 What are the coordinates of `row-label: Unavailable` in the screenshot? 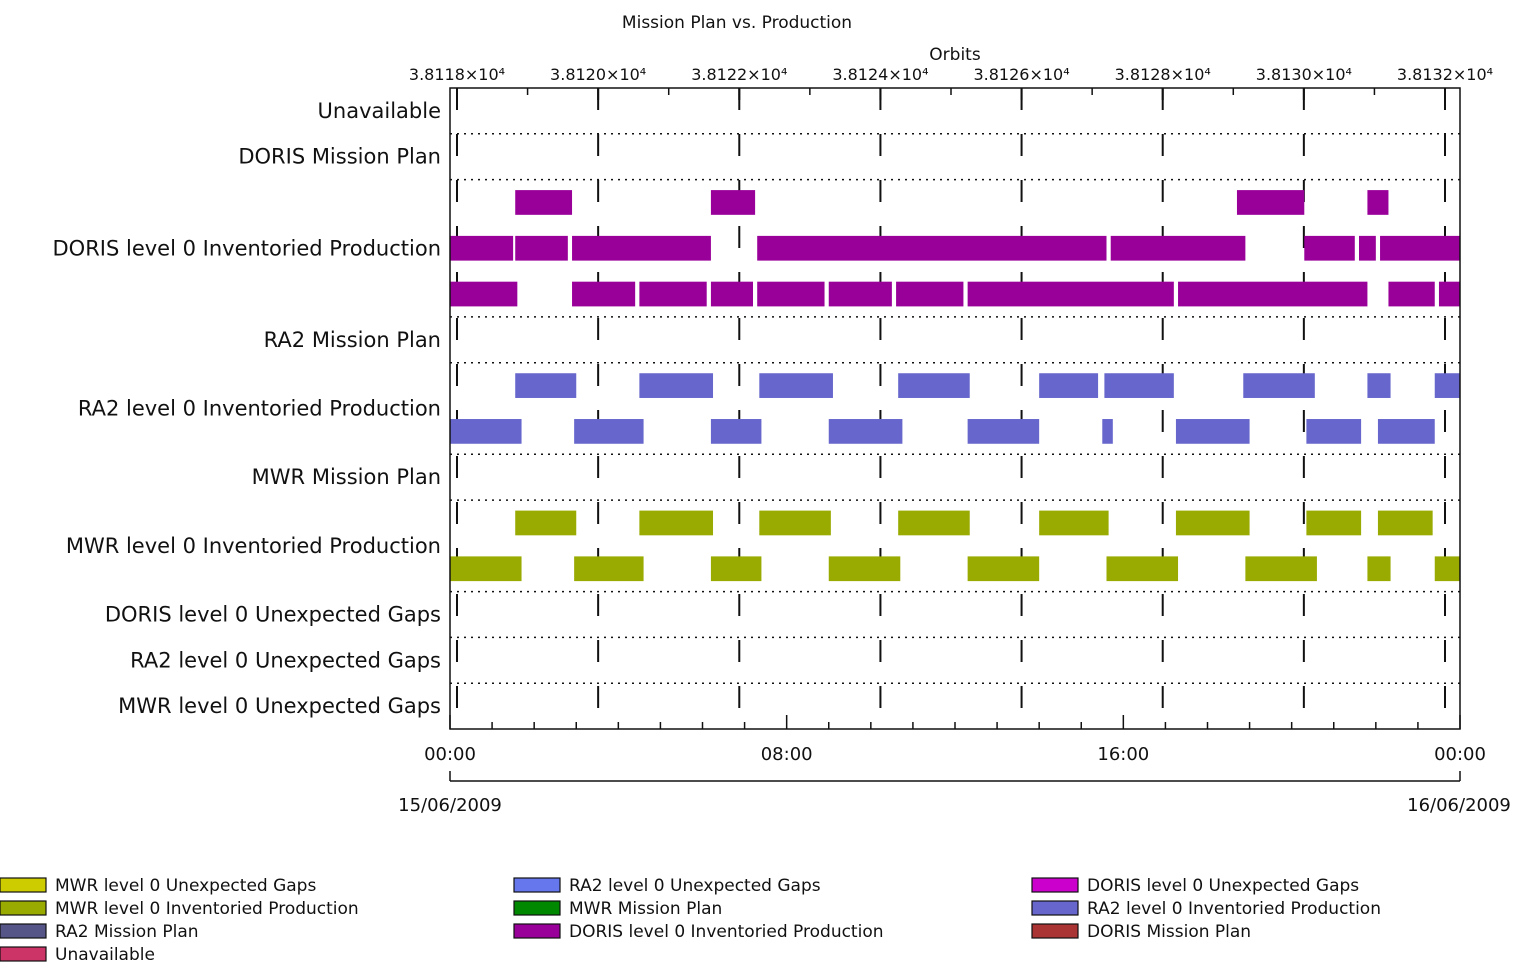 It's located at (379, 111).